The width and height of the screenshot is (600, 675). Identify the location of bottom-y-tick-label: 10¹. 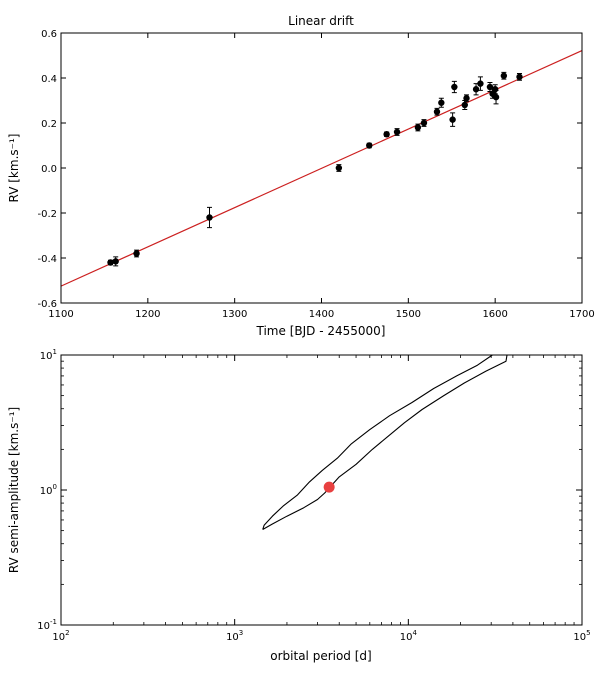
(48, 355).